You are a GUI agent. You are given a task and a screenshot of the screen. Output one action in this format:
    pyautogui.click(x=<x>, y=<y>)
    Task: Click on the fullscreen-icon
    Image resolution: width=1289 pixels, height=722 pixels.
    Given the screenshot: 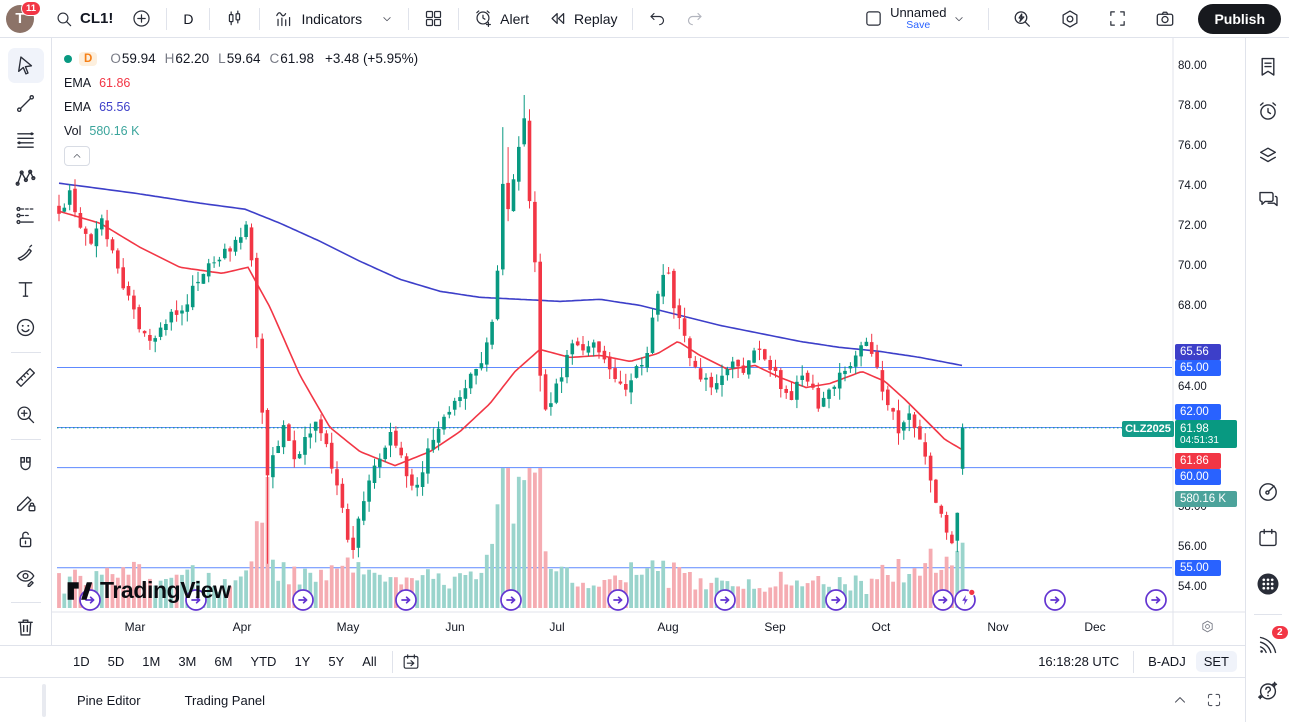 What is the action you would take?
    pyautogui.click(x=1118, y=18)
    